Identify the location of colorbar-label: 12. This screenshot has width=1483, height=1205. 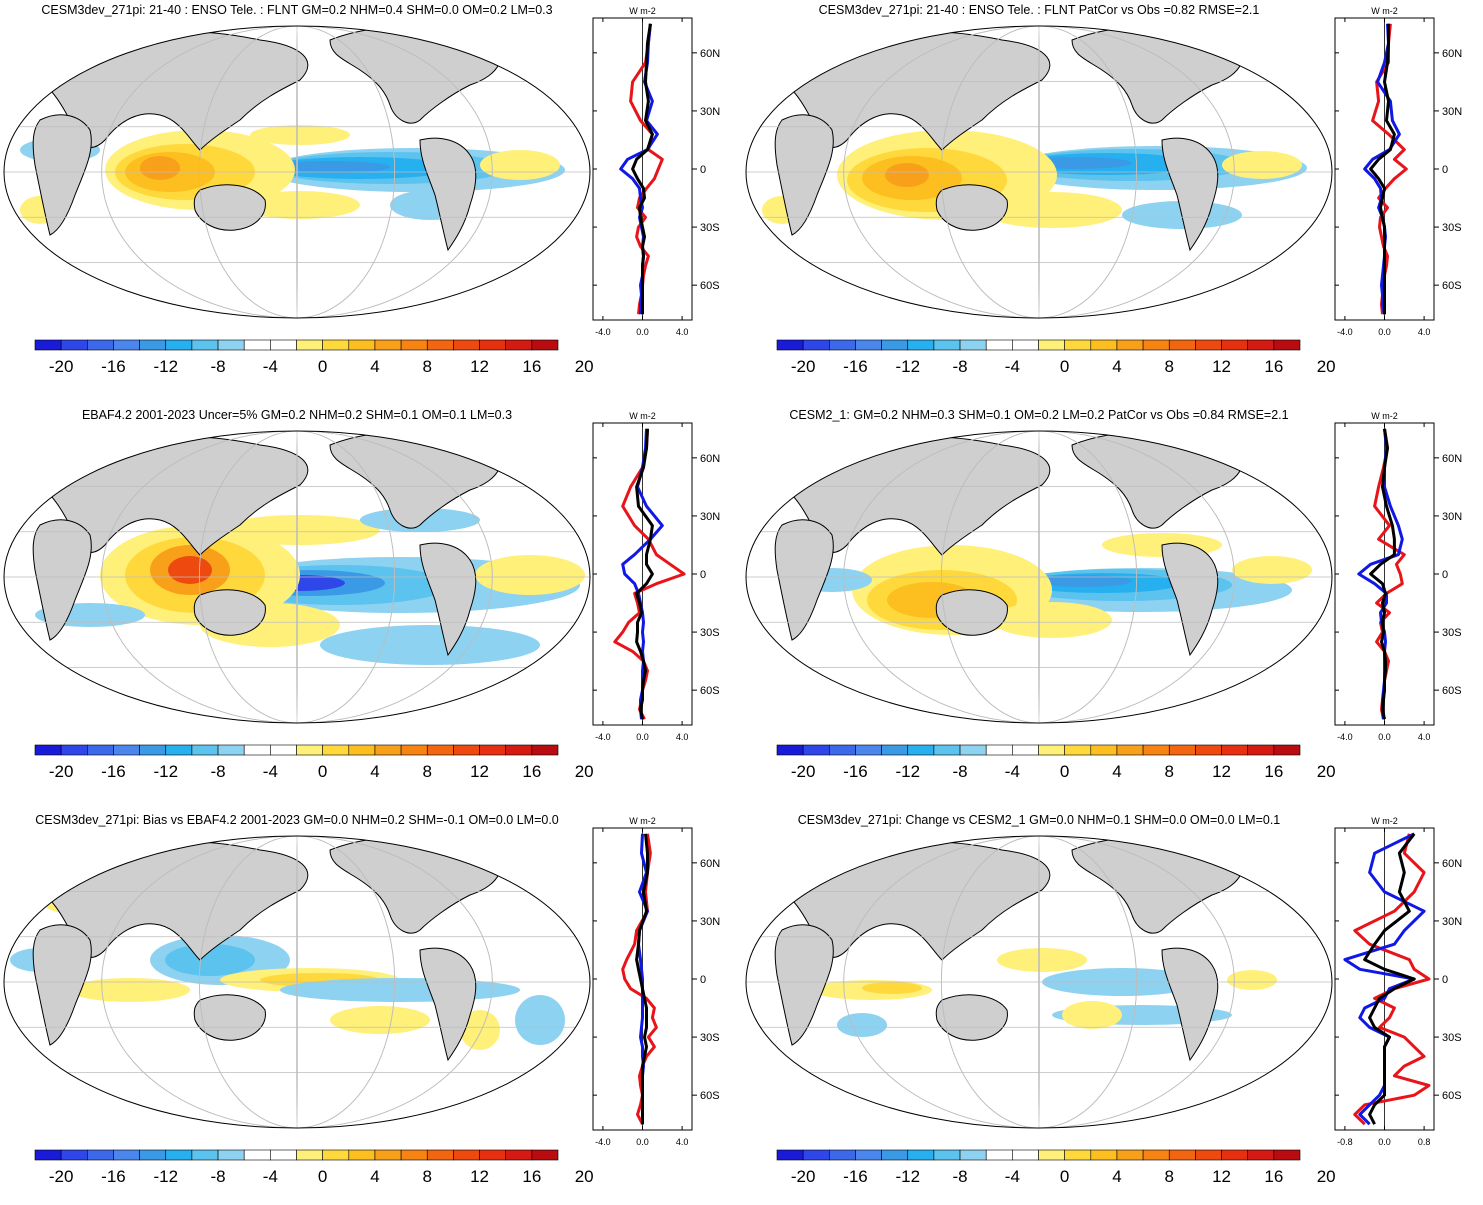
(479, 1176).